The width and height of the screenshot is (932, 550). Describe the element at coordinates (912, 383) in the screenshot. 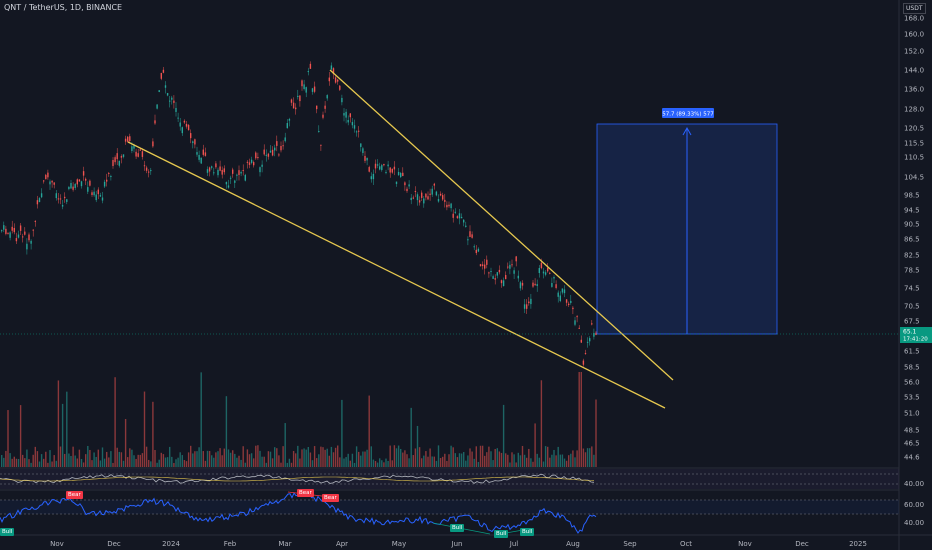

I see `price-tick-label: 56.0` at that location.